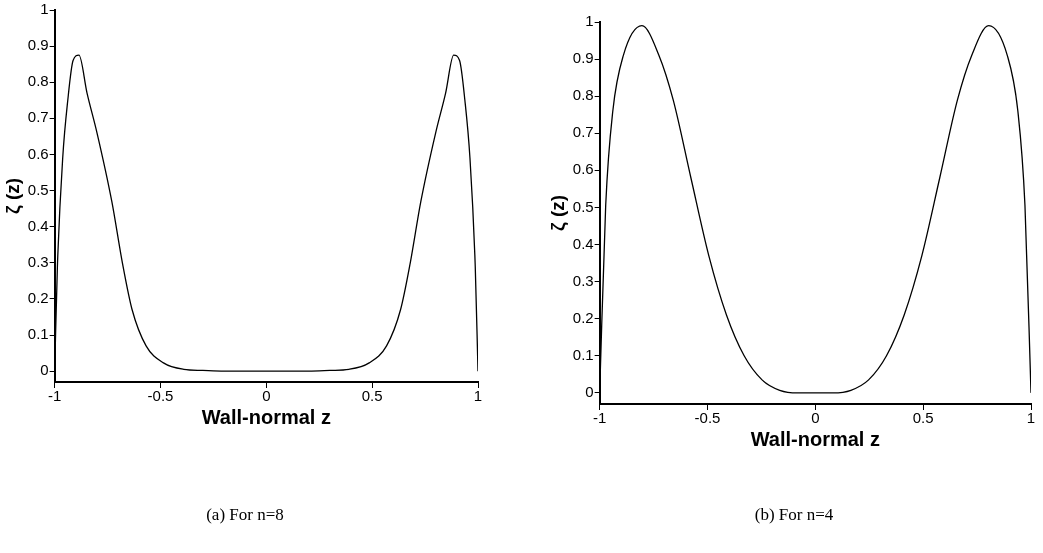 The height and width of the screenshot is (553, 1043). Describe the element at coordinates (794, 515) in the screenshot. I see `text: (b) For n=4` at that location.